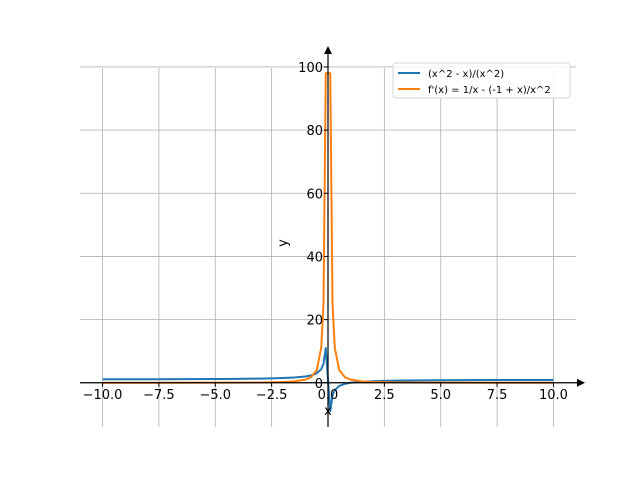  Describe the element at coordinates (314, 257) in the screenshot. I see `y-tick-label: 40` at that location.